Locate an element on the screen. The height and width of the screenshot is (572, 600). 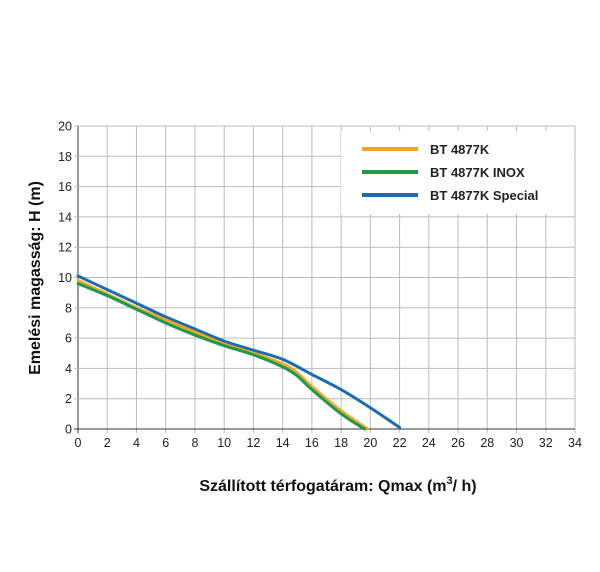
legend: BT 4877K BT 4877K INOX BT 4877K Special is located at coordinates (450, 172).